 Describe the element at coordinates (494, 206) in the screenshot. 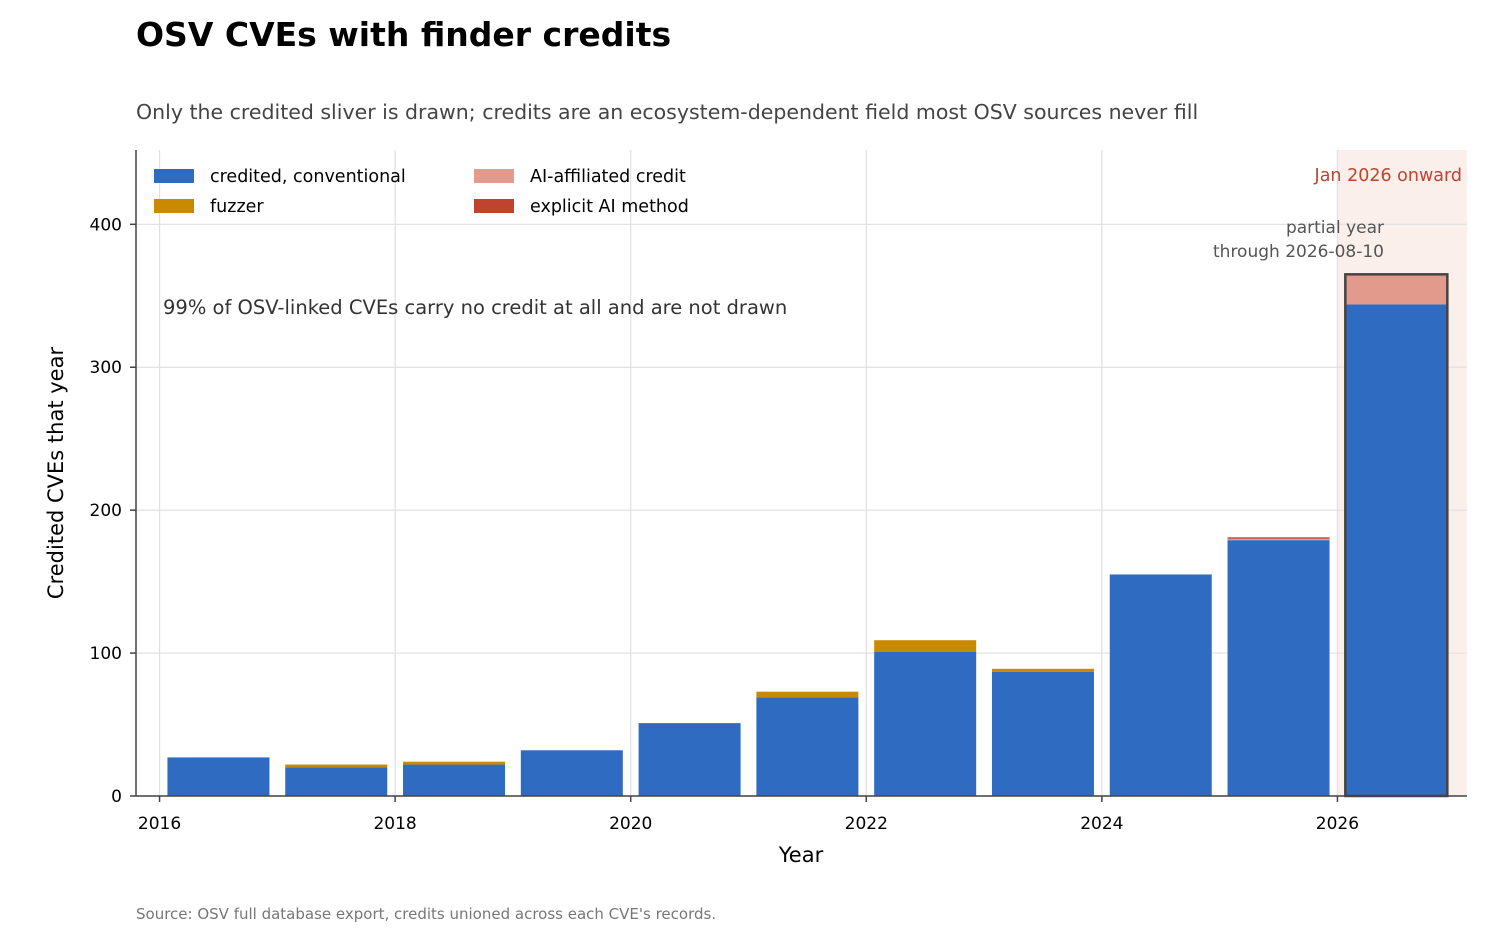

I see `legend-swatch-explicit-ai-method` at that location.